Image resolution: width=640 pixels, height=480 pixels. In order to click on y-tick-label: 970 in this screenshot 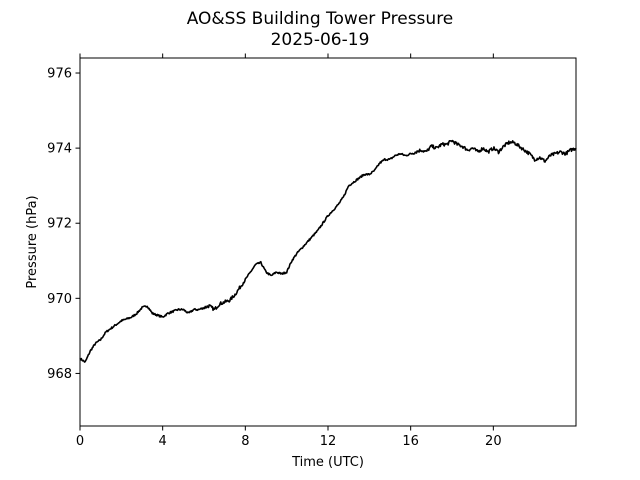, I will do `click(59, 299)`.